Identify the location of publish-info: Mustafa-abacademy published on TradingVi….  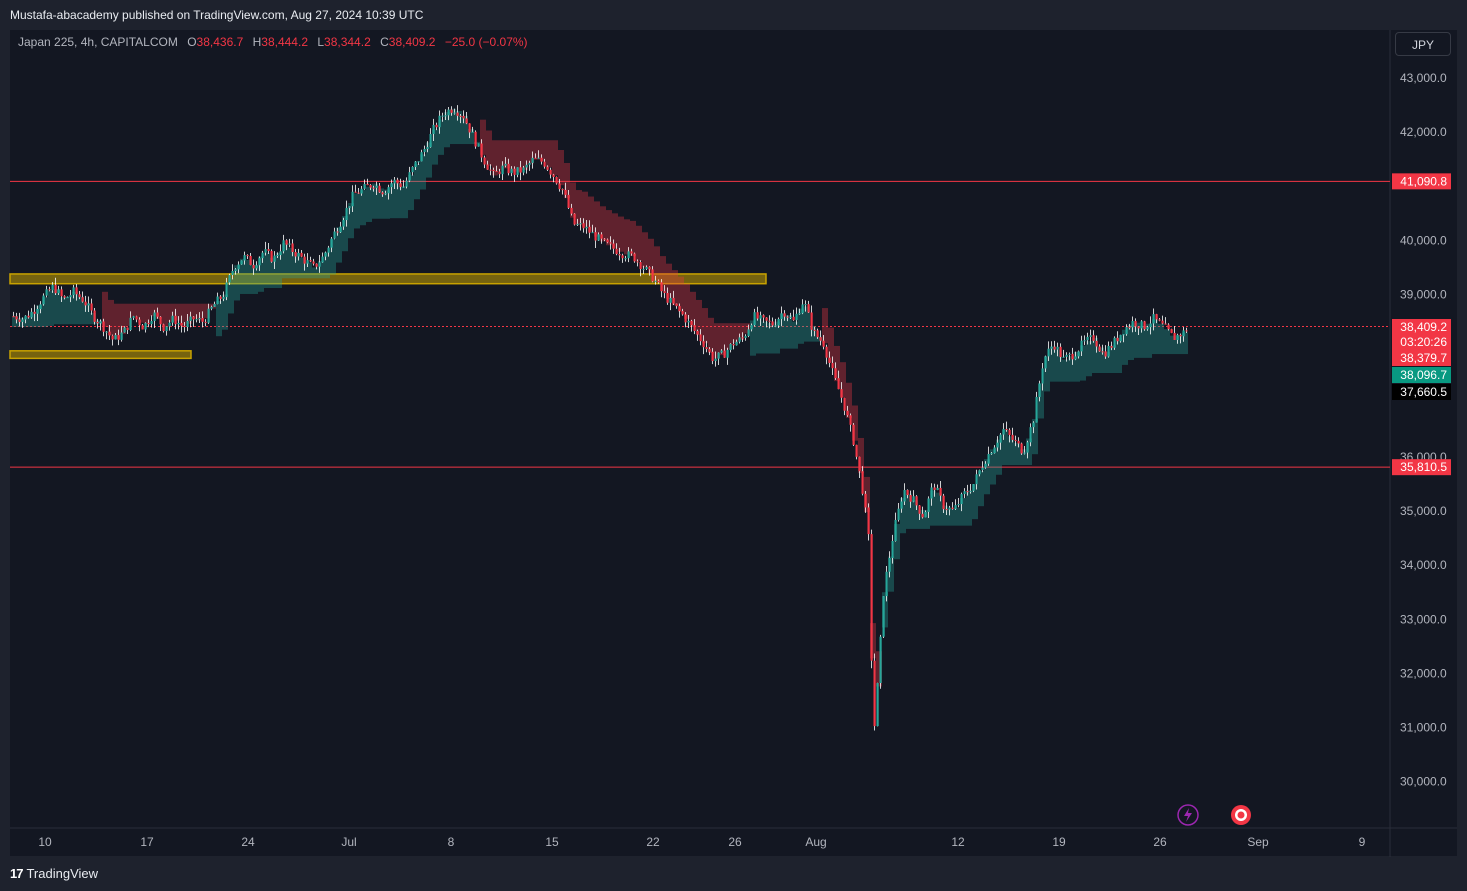
(217, 15).